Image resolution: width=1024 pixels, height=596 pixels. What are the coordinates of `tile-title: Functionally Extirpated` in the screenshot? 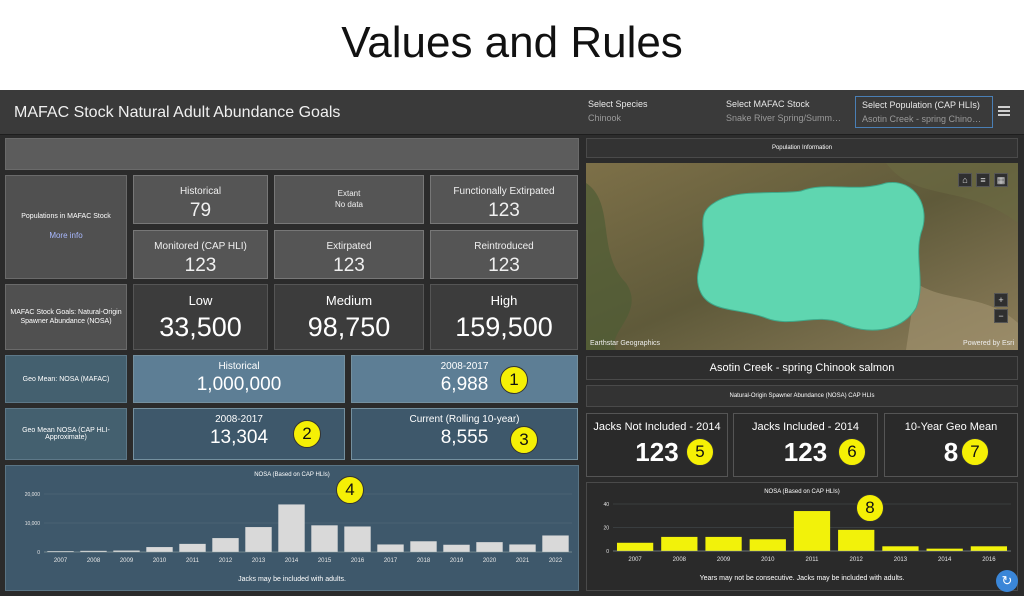 It's located at (504, 191).